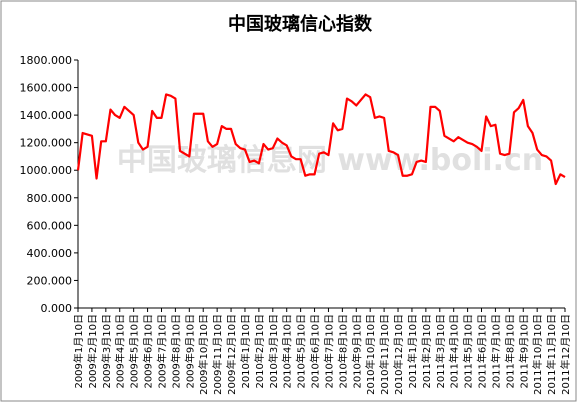  I want to click on chart-title: 中国玻璃信心指数, so click(300, 24).